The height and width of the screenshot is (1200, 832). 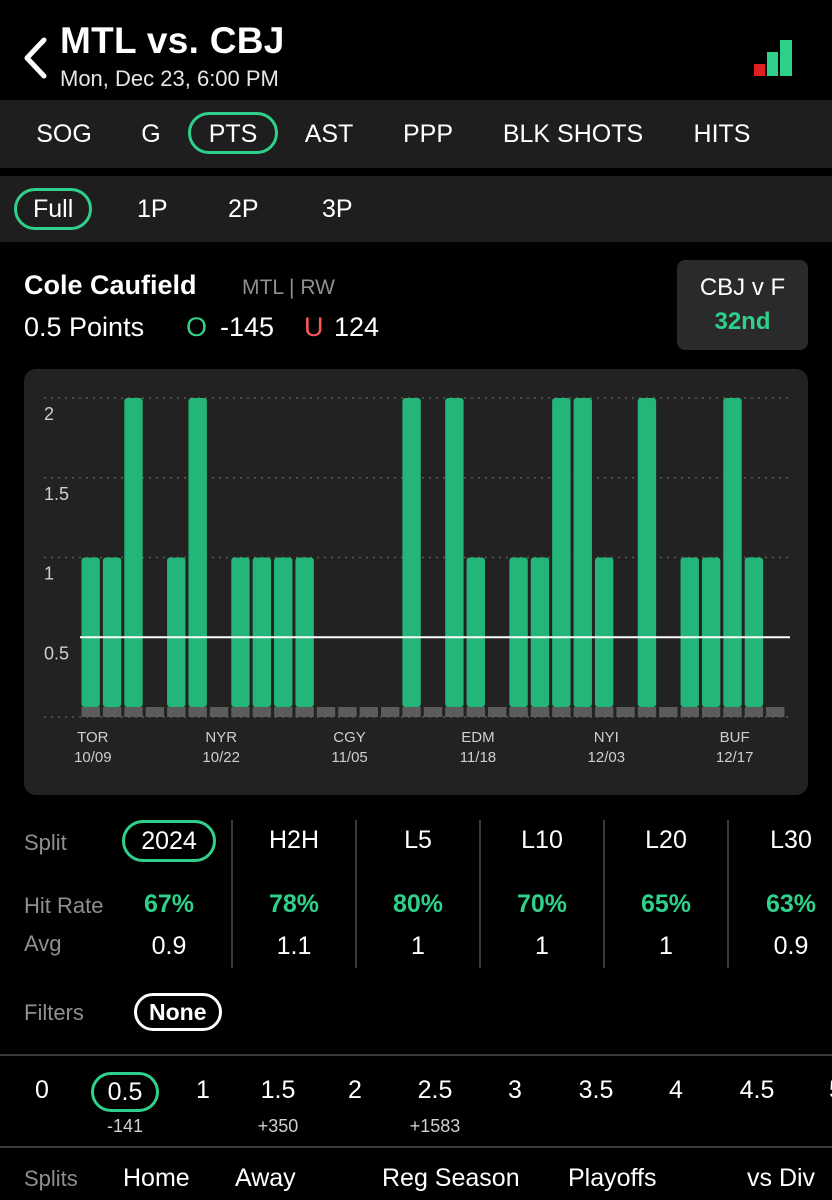 What do you see at coordinates (233, 134) in the screenshot?
I see `tab-pts: PTS` at bounding box center [233, 134].